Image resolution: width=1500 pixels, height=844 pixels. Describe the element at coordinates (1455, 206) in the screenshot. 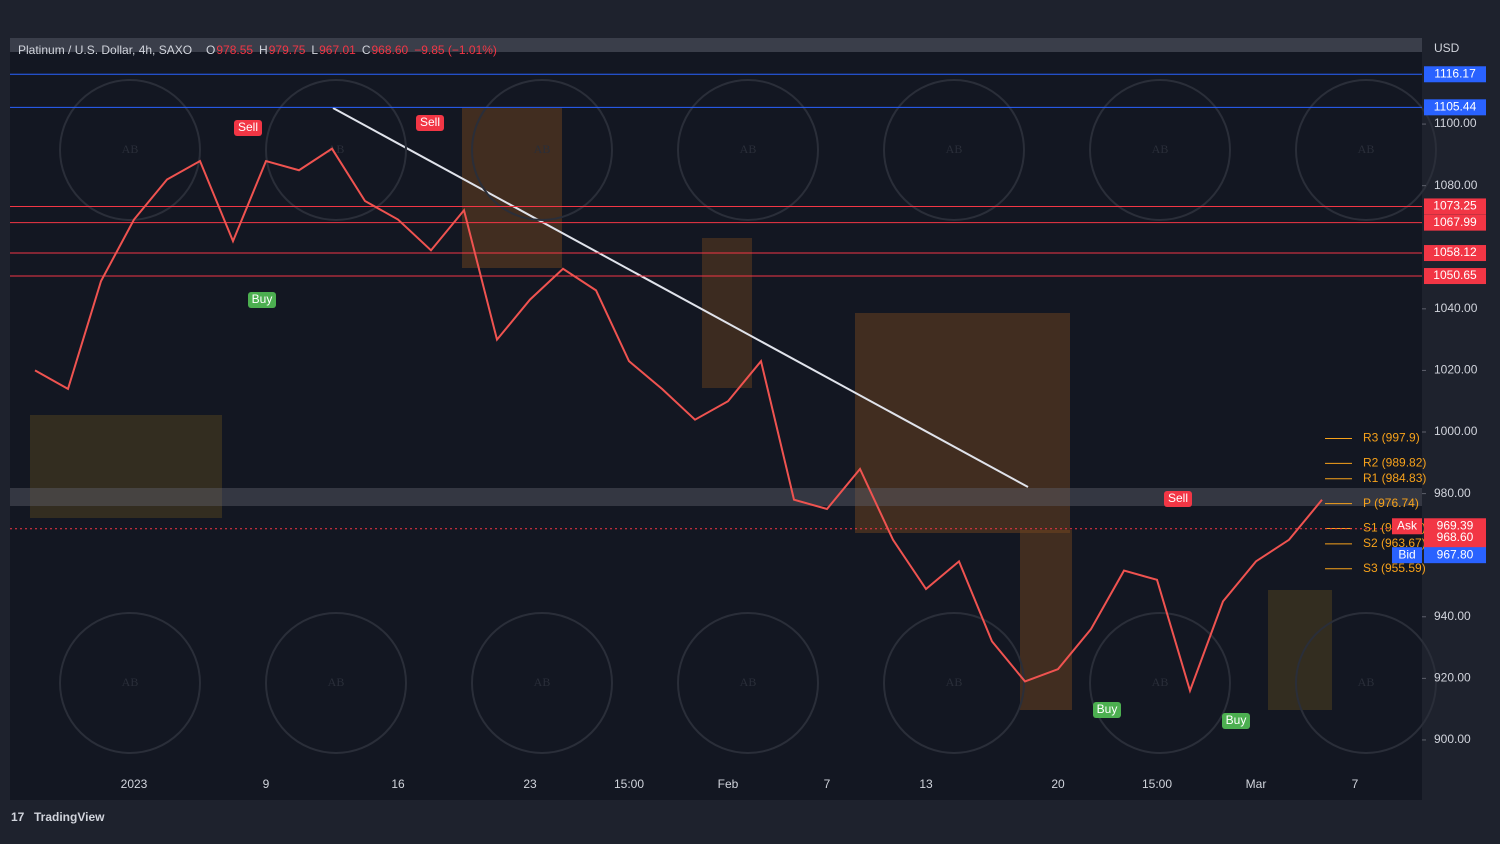

I see `level-label: 1073.25` at that location.